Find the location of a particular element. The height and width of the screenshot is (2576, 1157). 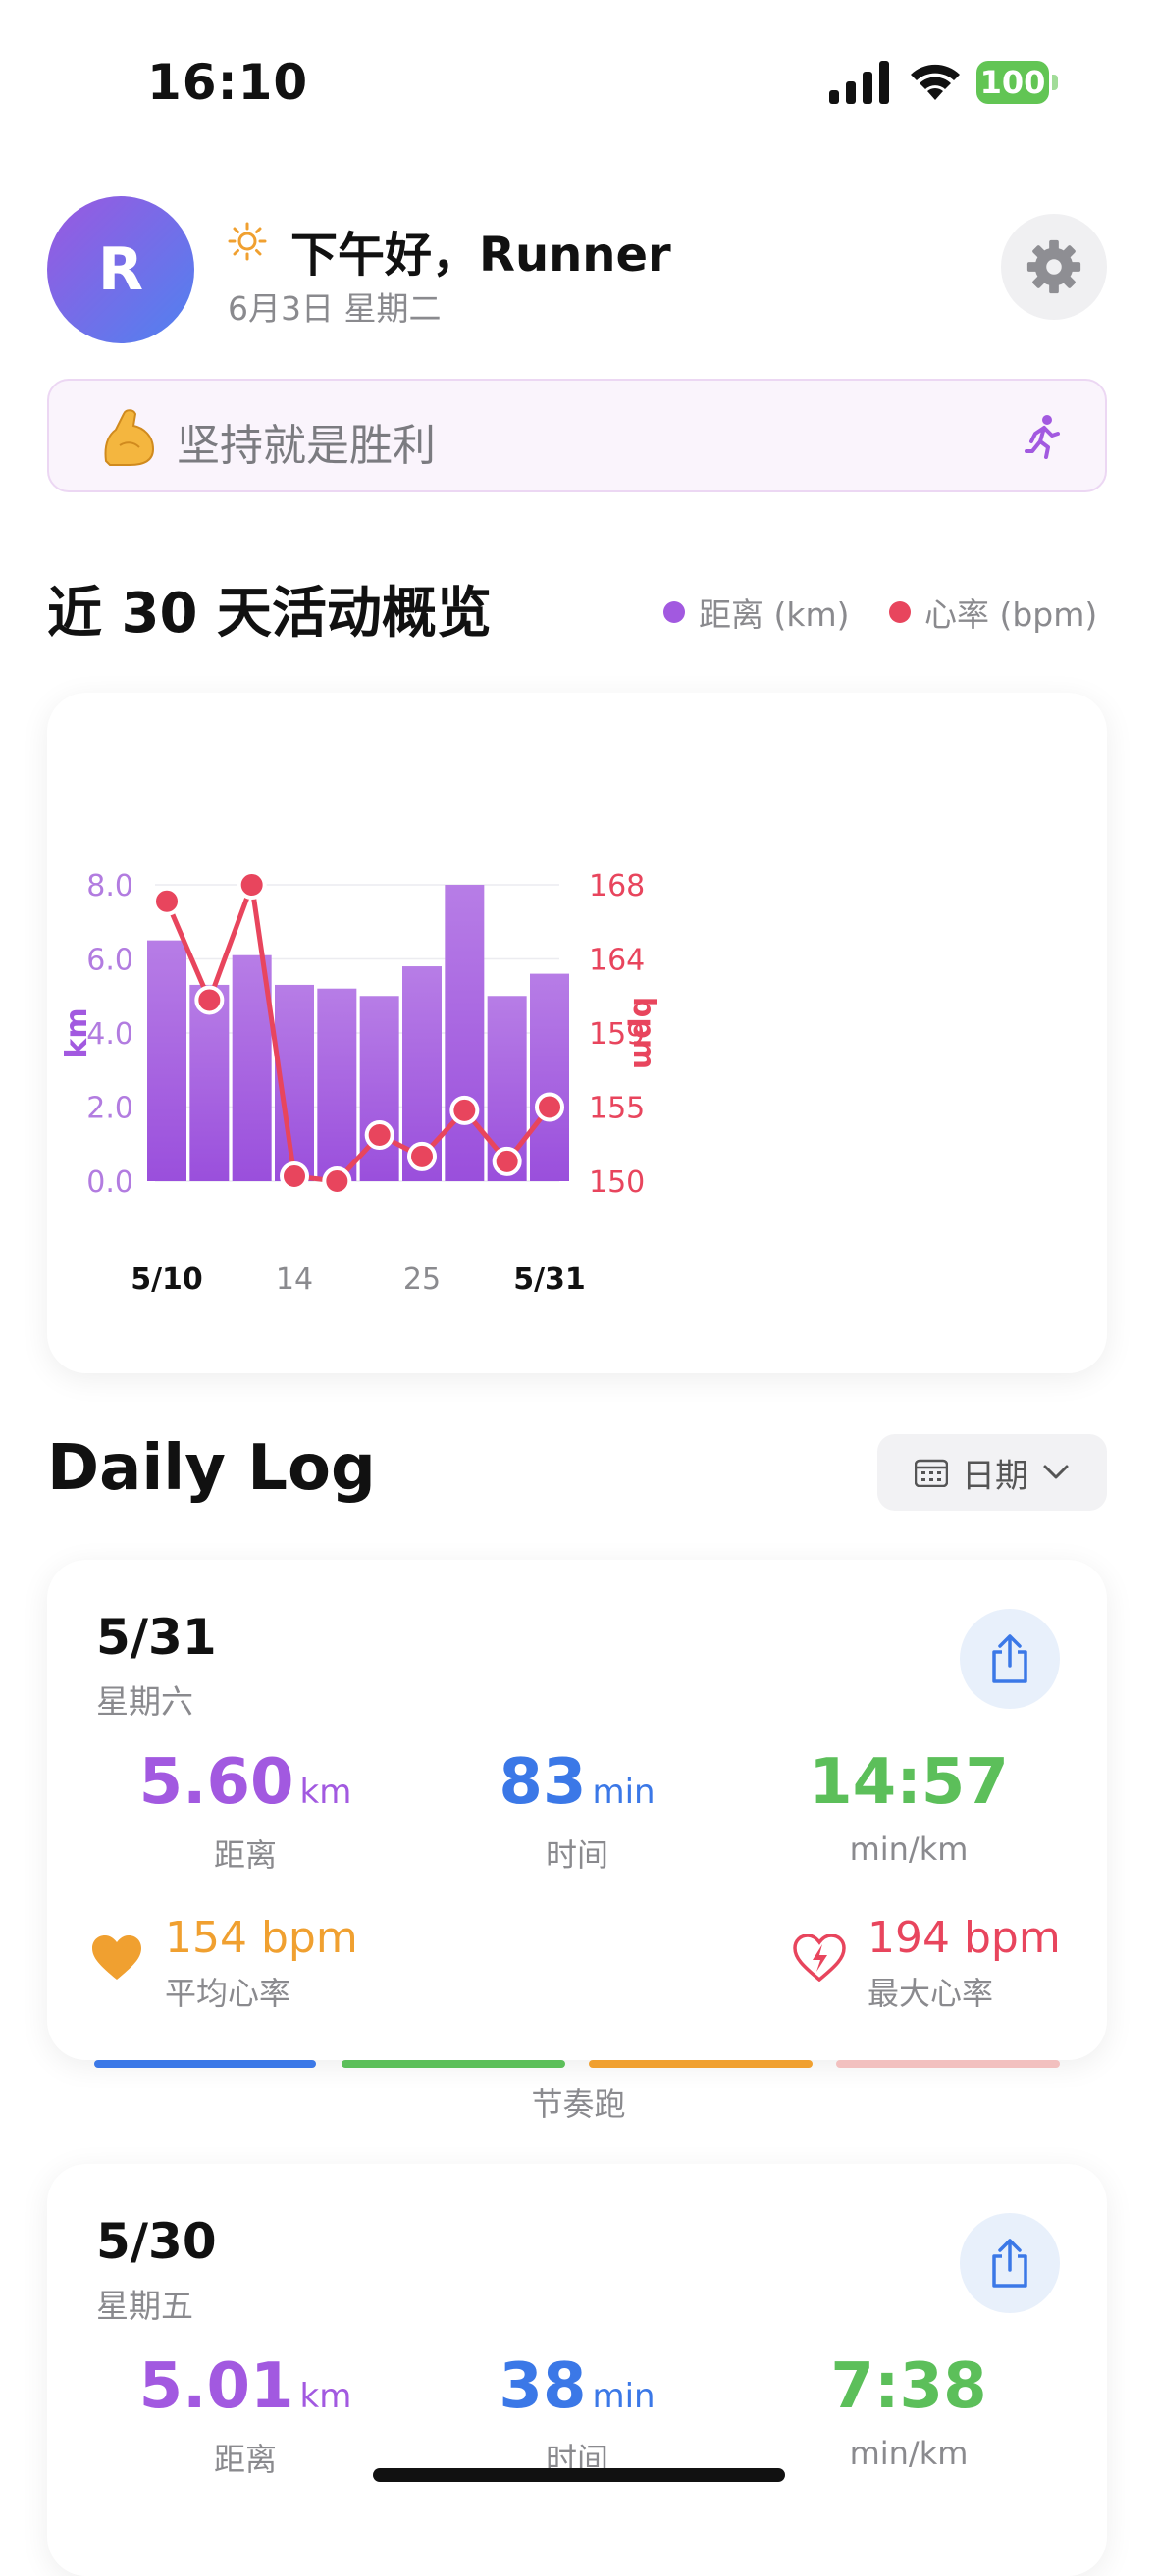

chevron-down-icon is located at coordinates (1056, 1472).